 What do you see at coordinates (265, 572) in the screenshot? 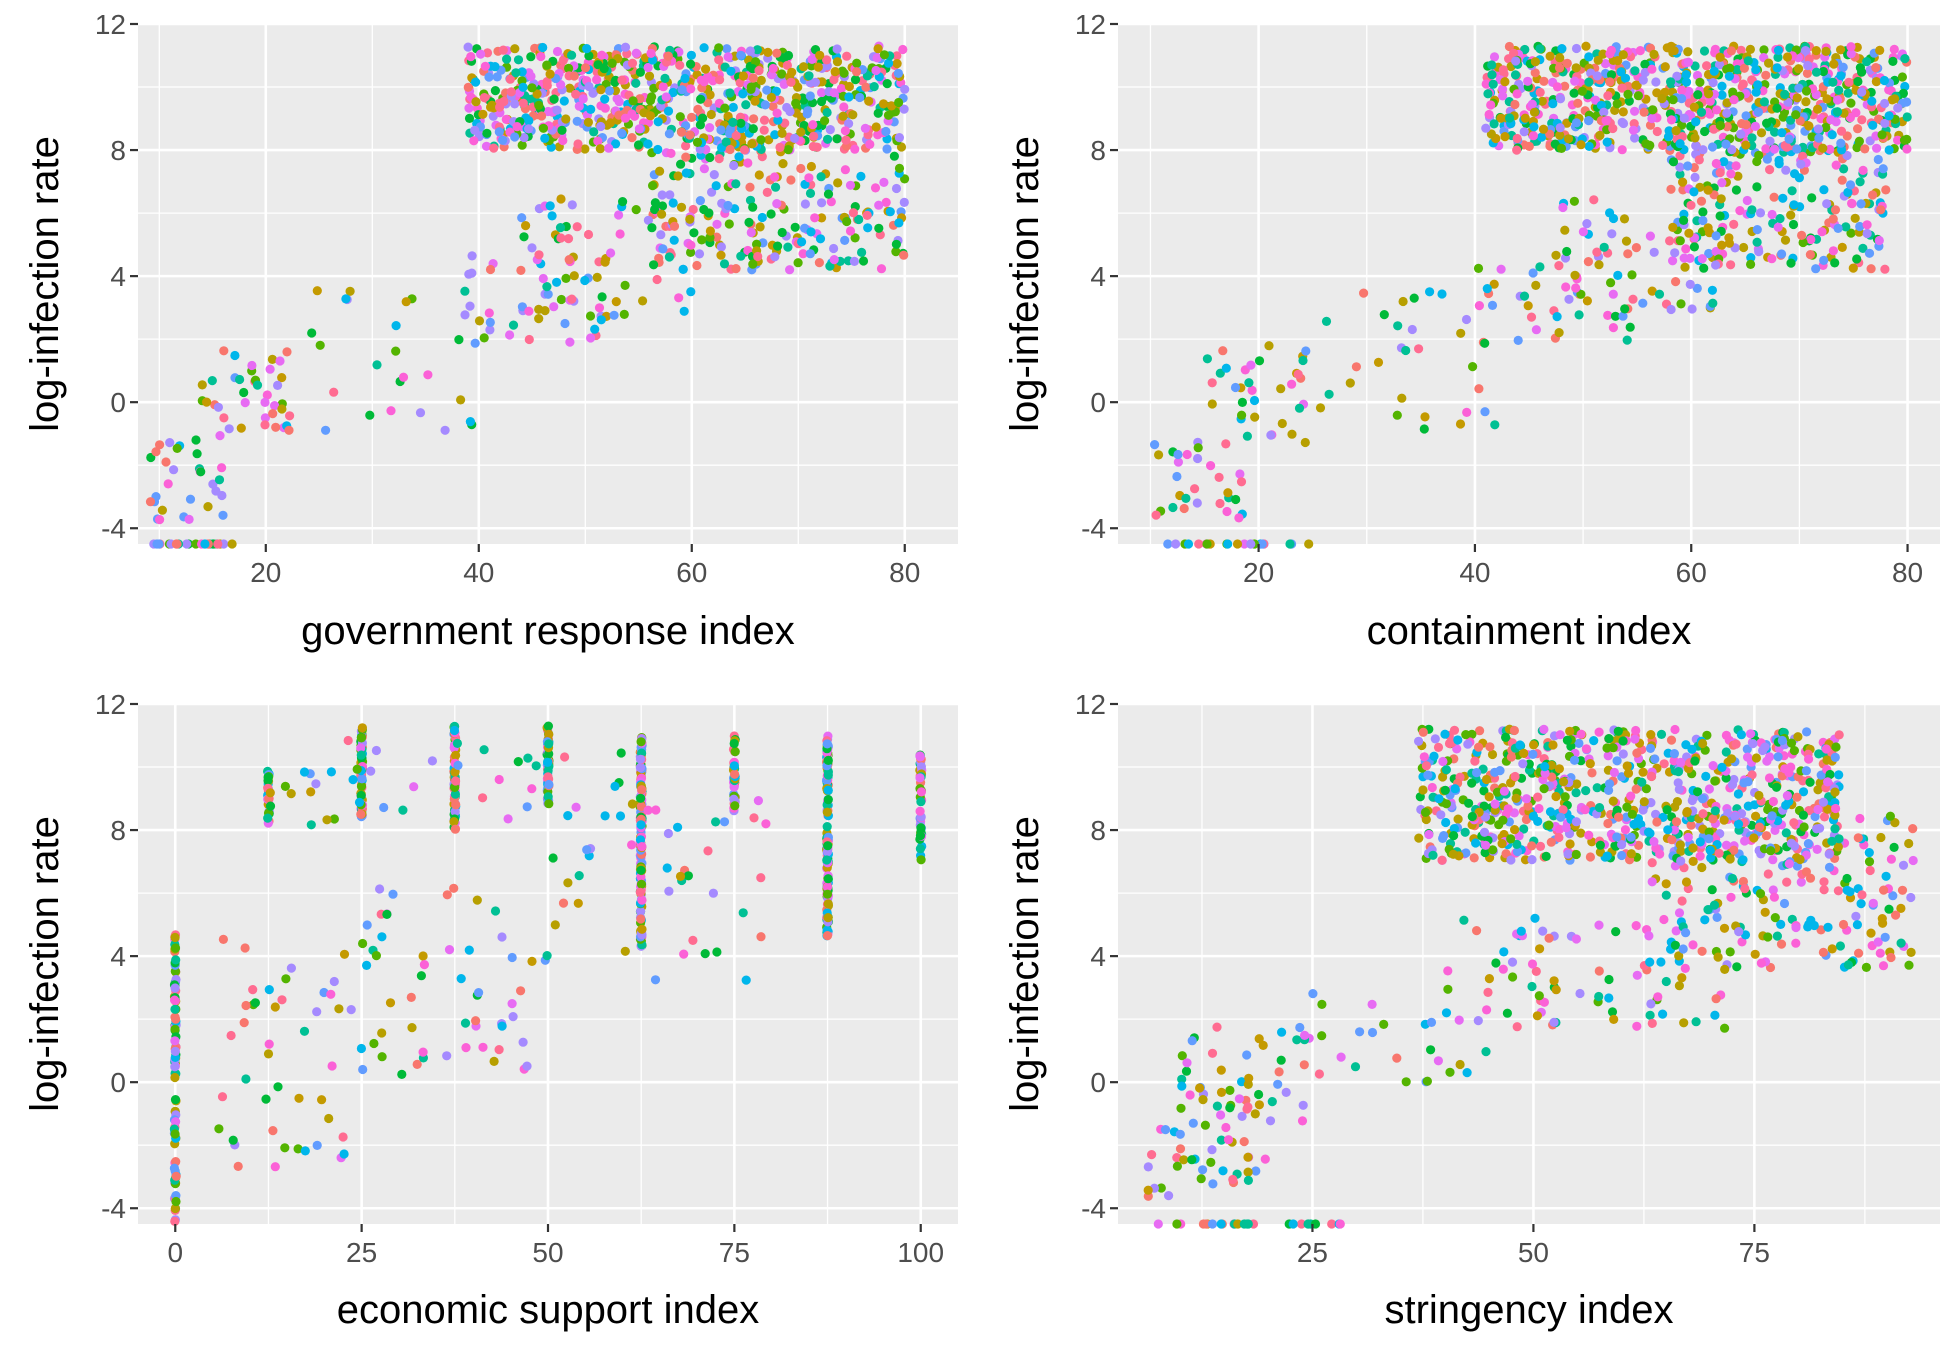
I see `x-tick-label: 20` at bounding box center [265, 572].